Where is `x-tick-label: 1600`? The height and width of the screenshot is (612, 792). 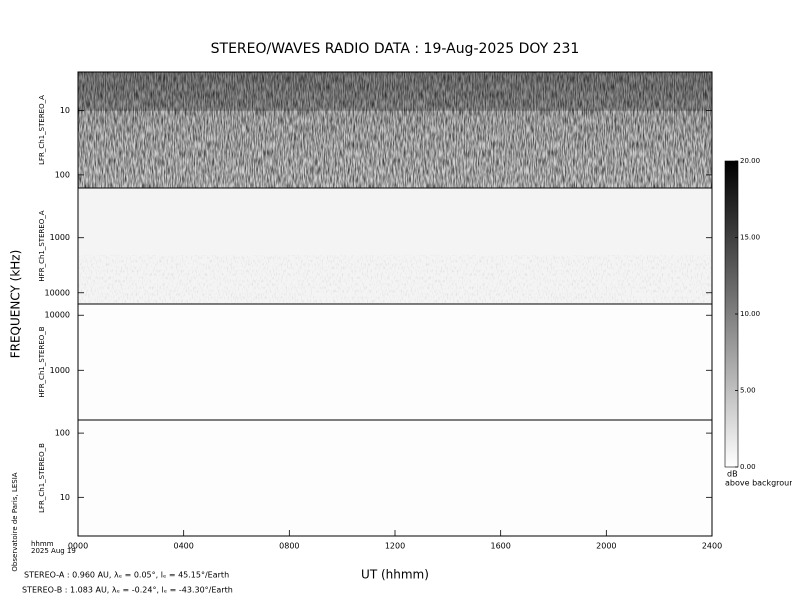
x-tick-label: 1600 is located at coordinates (500, 546).